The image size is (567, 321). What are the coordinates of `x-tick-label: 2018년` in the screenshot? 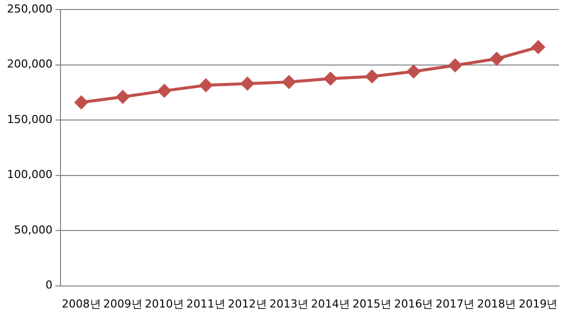 It's located at (496, 303).